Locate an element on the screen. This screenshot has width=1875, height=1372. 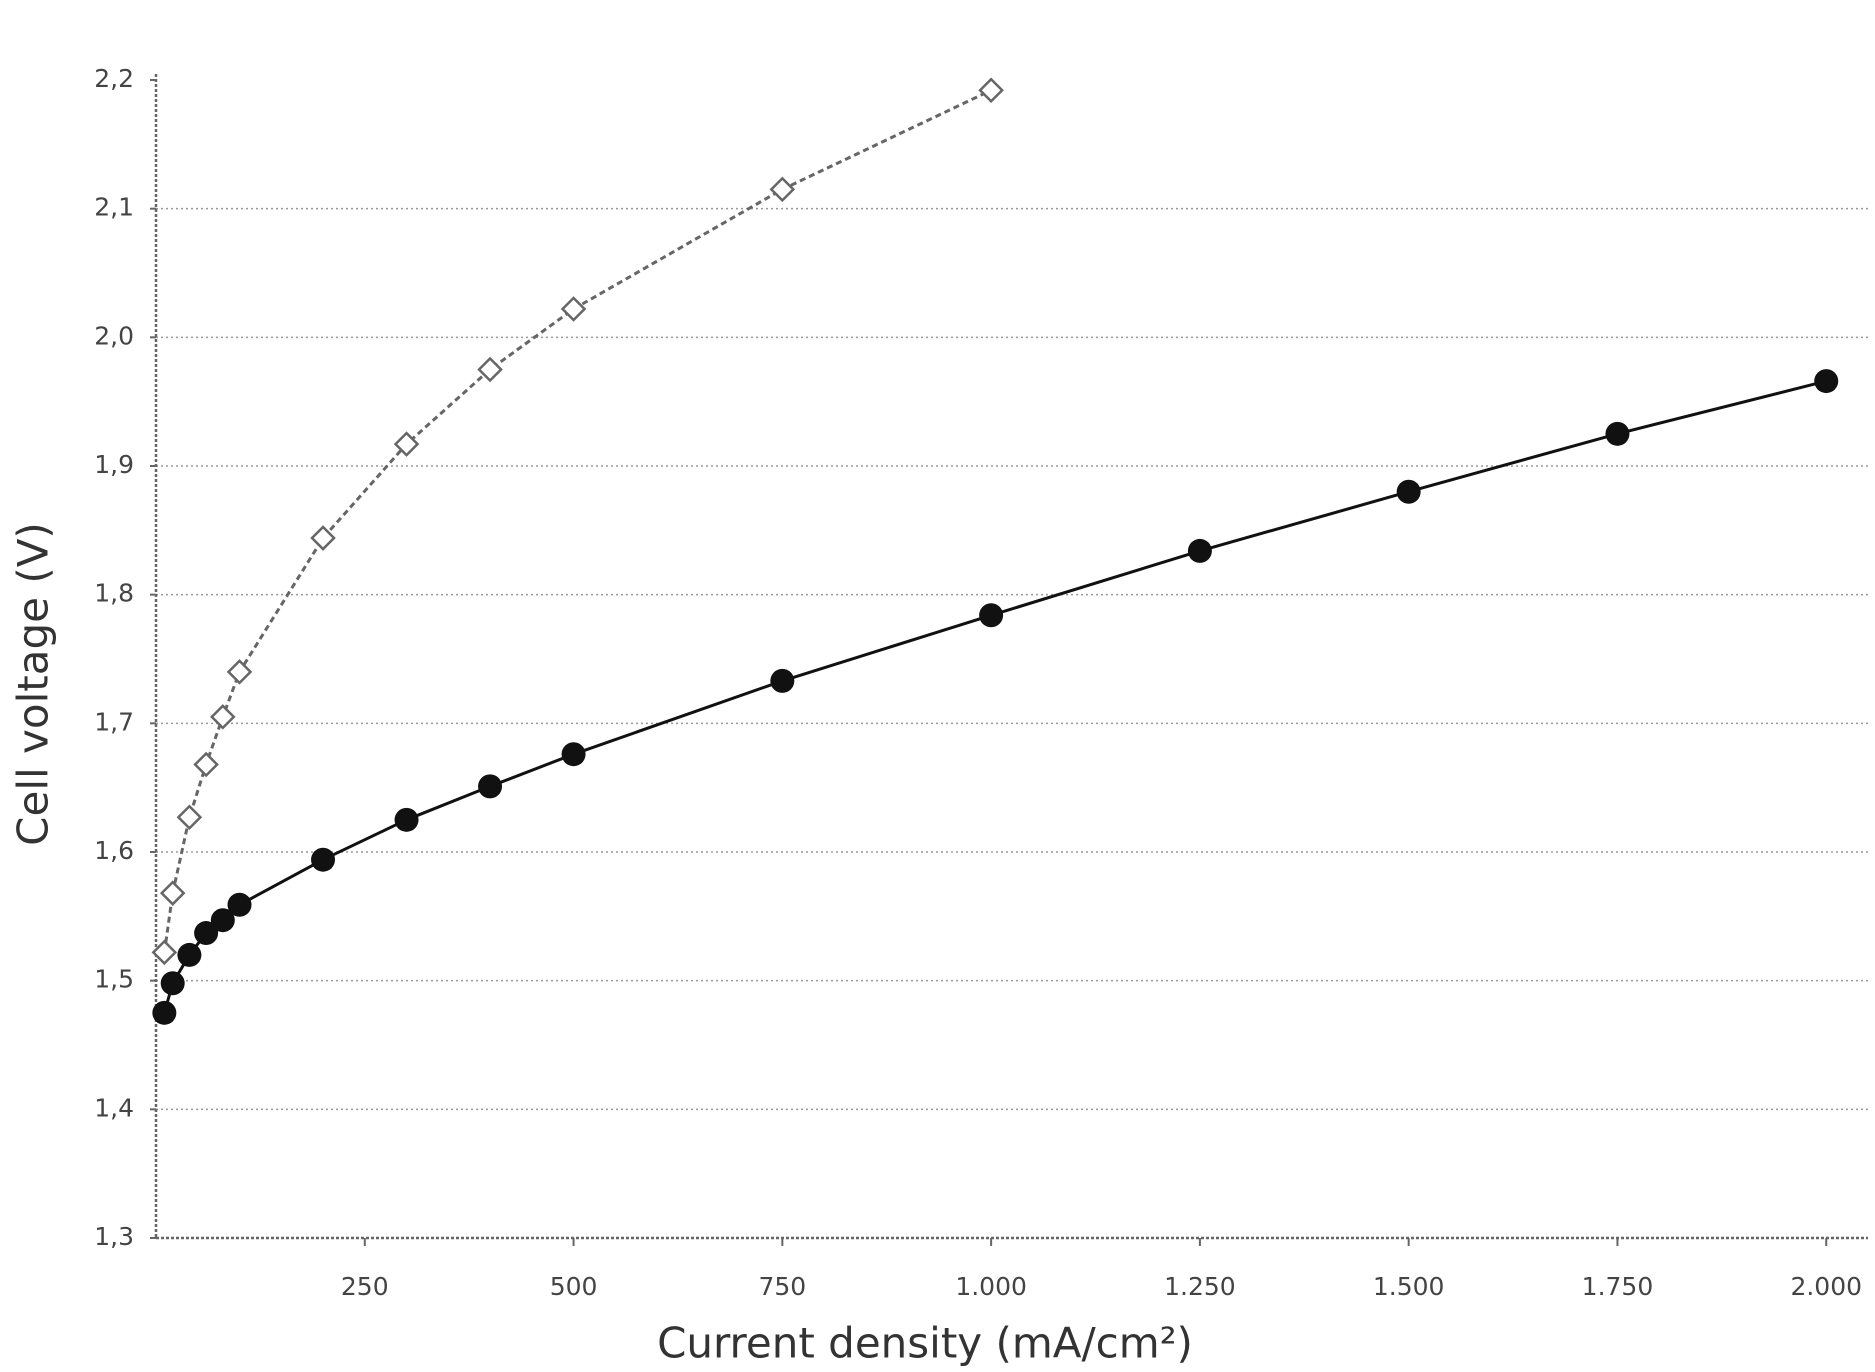
y-tick-label: 1,5 is located at coordinates (114, 979).